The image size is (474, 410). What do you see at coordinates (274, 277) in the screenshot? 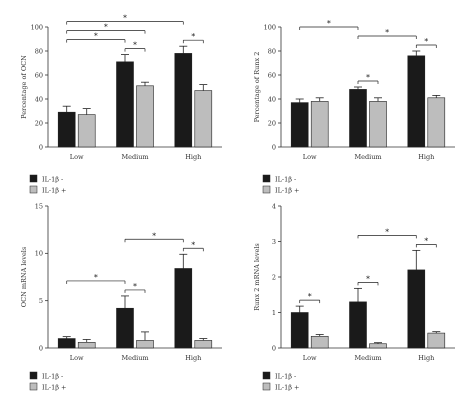
I see `y-tick-label: 2` at bounding box center [274, 277].